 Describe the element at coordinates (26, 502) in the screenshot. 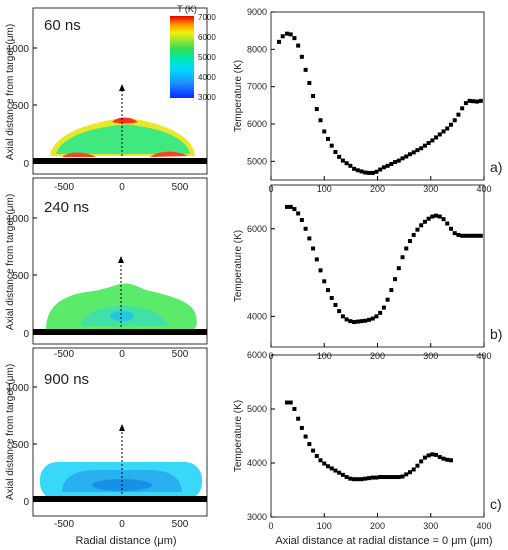

I see `y-tick-label: 0` at that location.